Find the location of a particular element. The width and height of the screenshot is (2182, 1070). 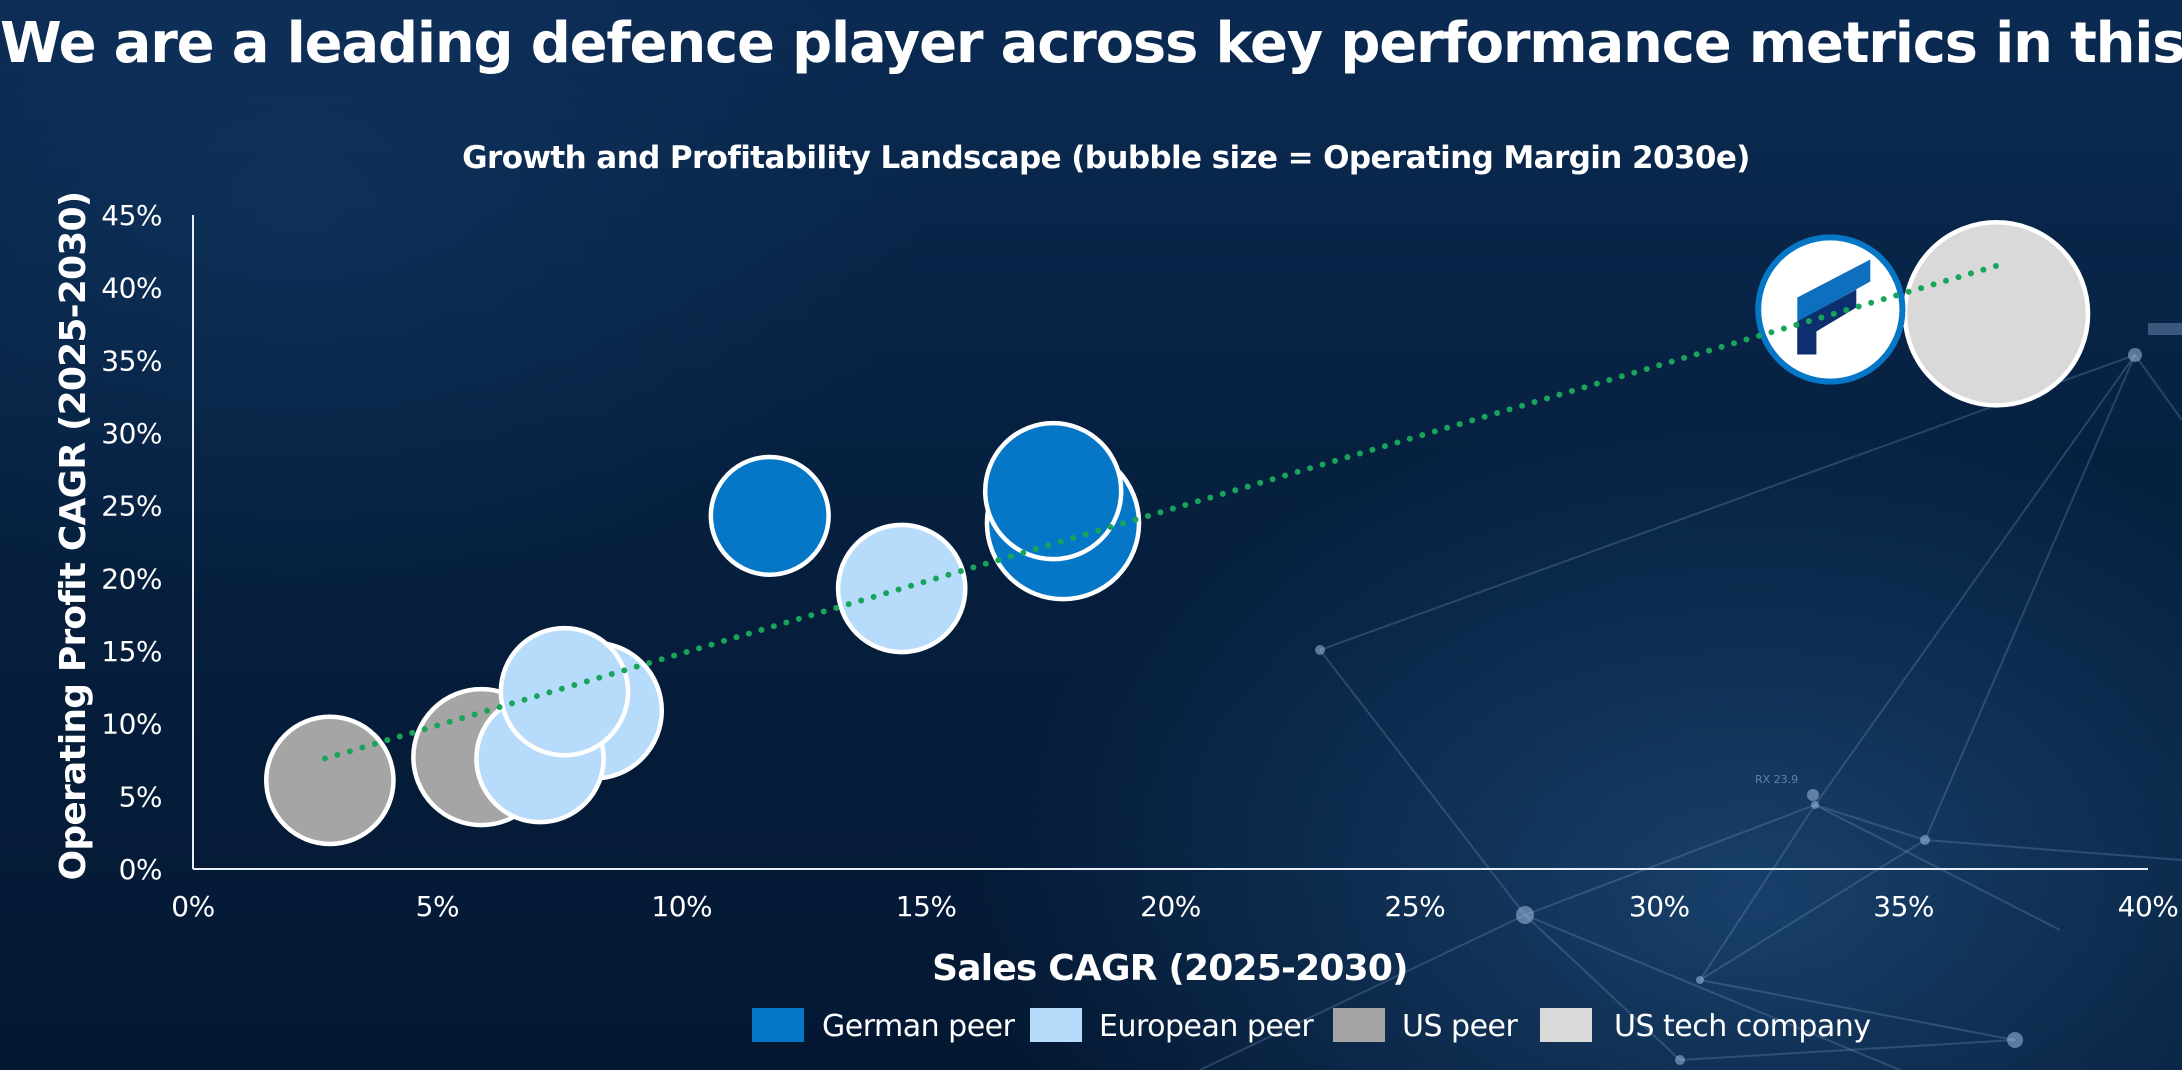

bubble-us-tech-company is located at coordinates (1996, 314).